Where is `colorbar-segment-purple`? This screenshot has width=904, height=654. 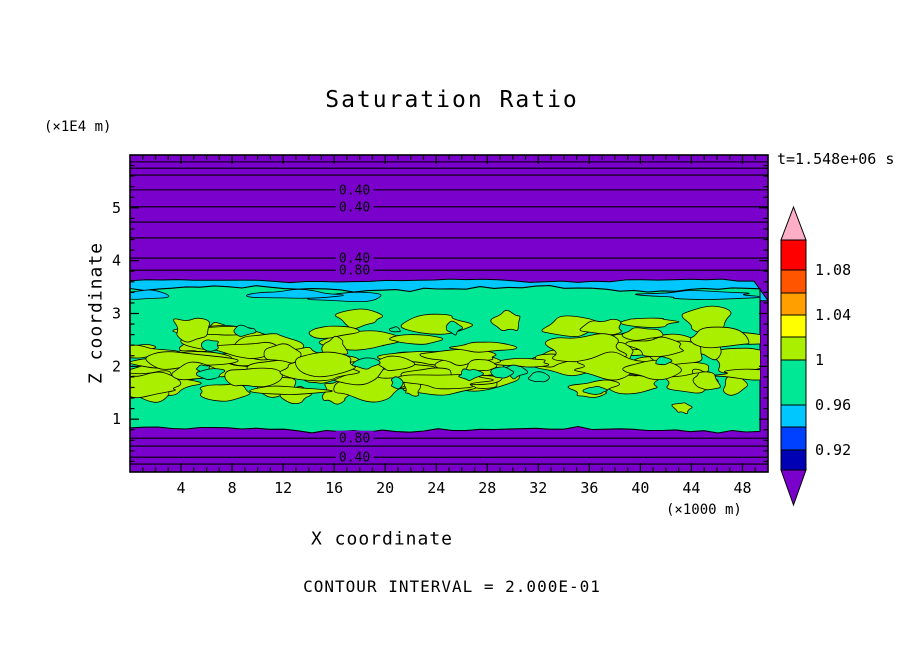
colorbar-segment-purple is located at coordinates (793, 488).